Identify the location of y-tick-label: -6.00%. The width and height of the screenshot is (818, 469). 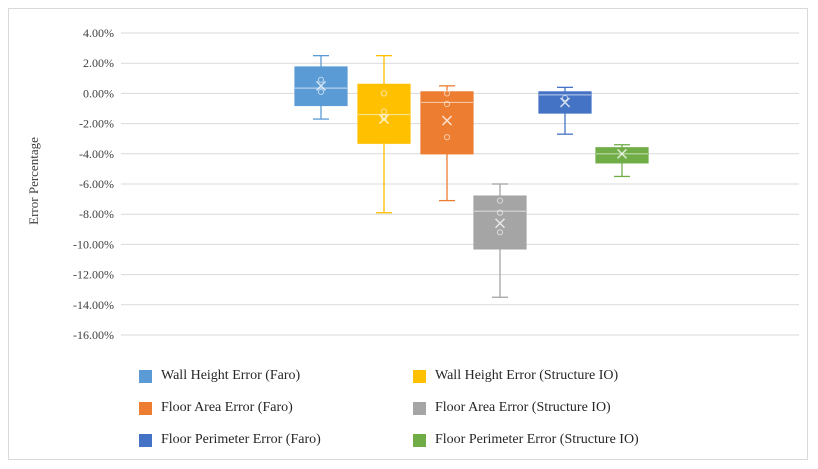
(96, 184).